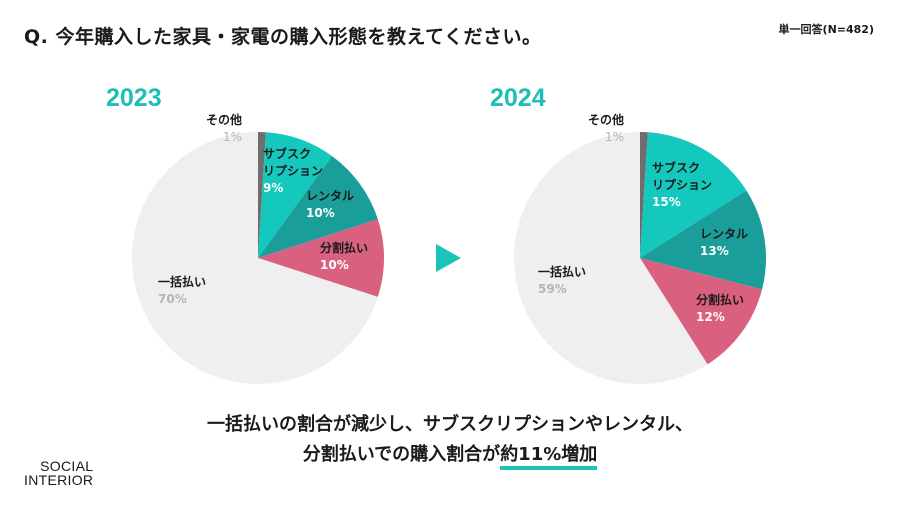 The image size is (900, 505). Describe the element at coordinates (450, 424) in the screenshot. I see `summary-line-1: 一括払いの割合が減少し、サブスクリプションやレンタル、` at that location.